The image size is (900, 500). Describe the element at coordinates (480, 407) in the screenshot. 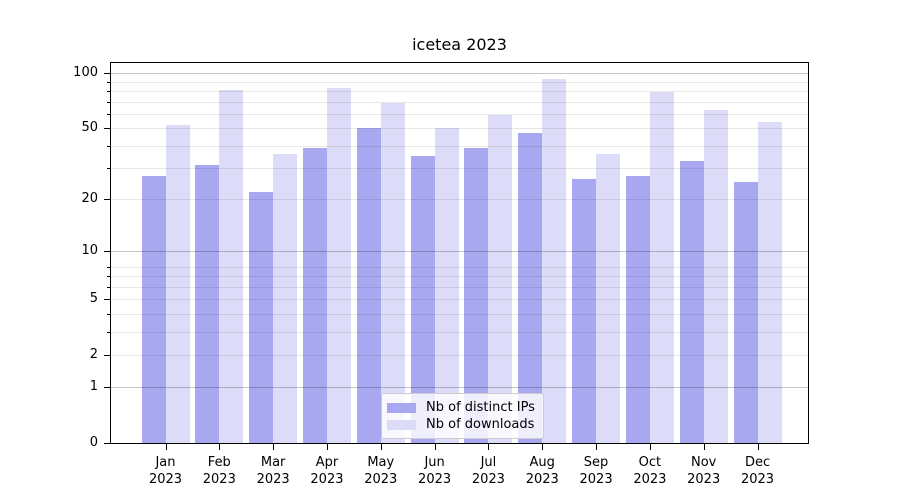

I see `legend-label-distinct-ips: Nb of distinct IPs` at that location.